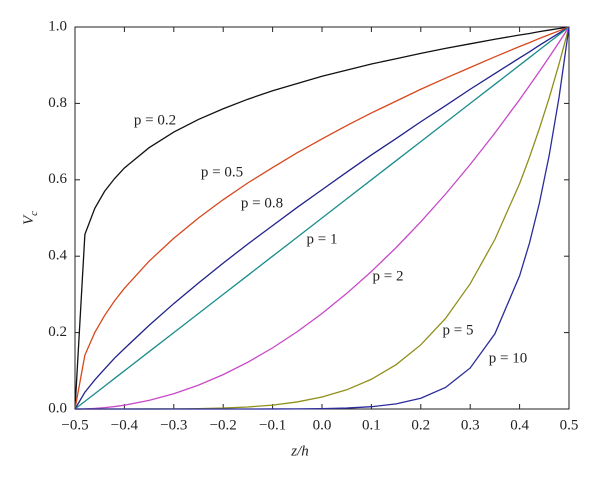  Describe the element at coordinates (322, 239) in the screenshot. I see `series-label: p = 1` at that location.